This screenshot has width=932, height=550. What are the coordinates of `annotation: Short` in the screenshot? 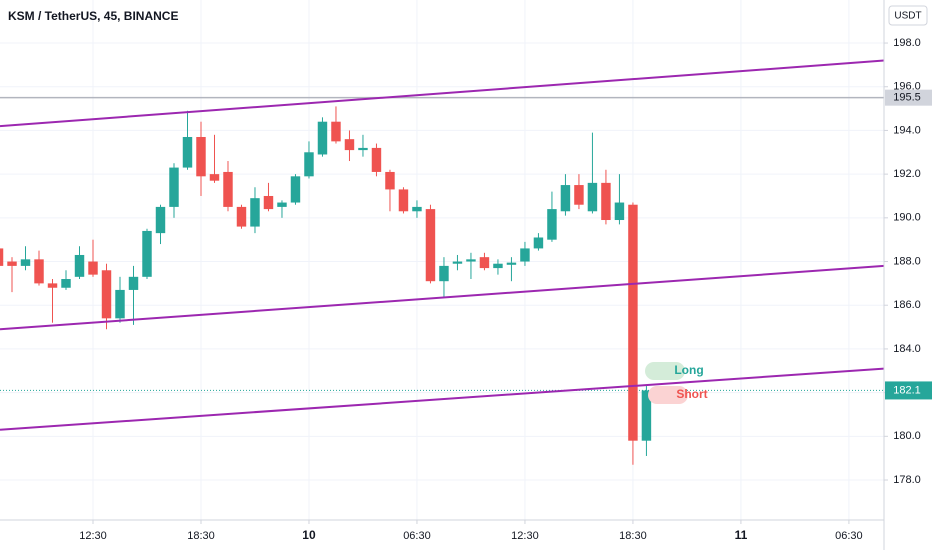 It's located at (691, 394).